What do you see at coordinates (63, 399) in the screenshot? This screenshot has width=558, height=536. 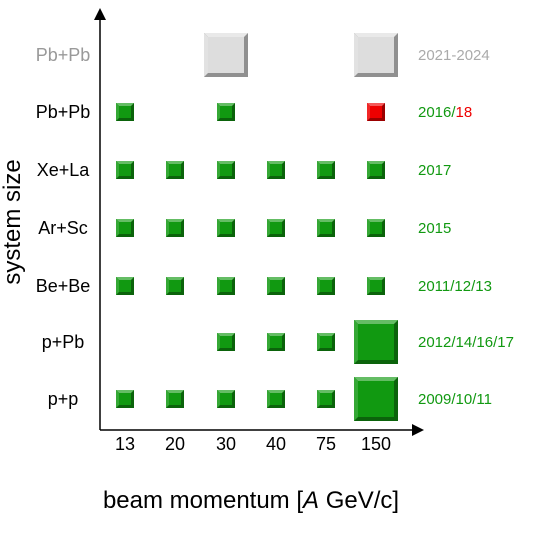 I see `y-tick-label: p+p` at bounding box center [63, 399].